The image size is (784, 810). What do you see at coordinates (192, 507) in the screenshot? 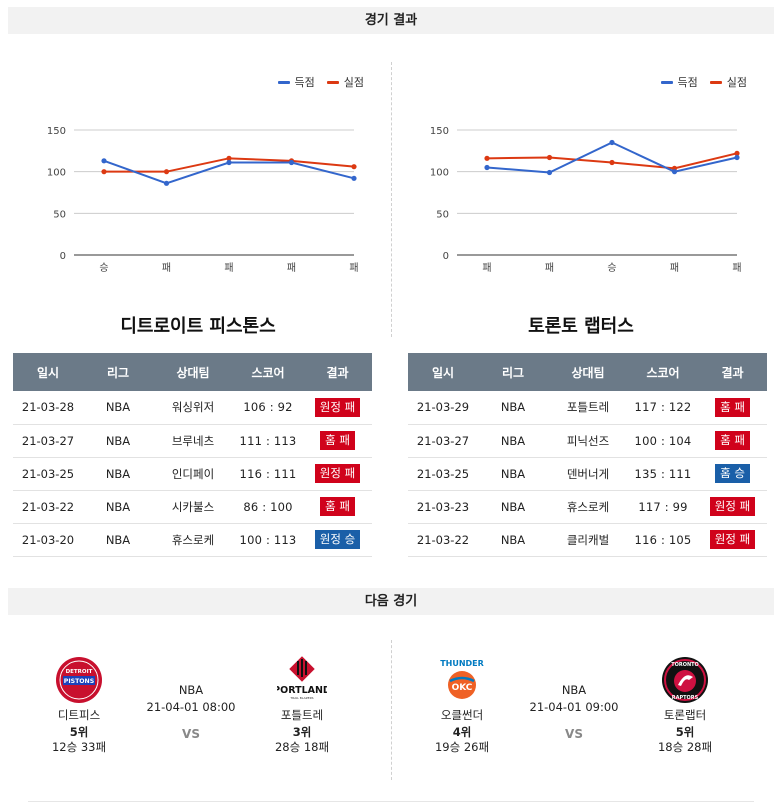
I see `table-row: 21-03-22 NBA 시카불스 86 : 100 홈 패` at bounding box center [192, 507].